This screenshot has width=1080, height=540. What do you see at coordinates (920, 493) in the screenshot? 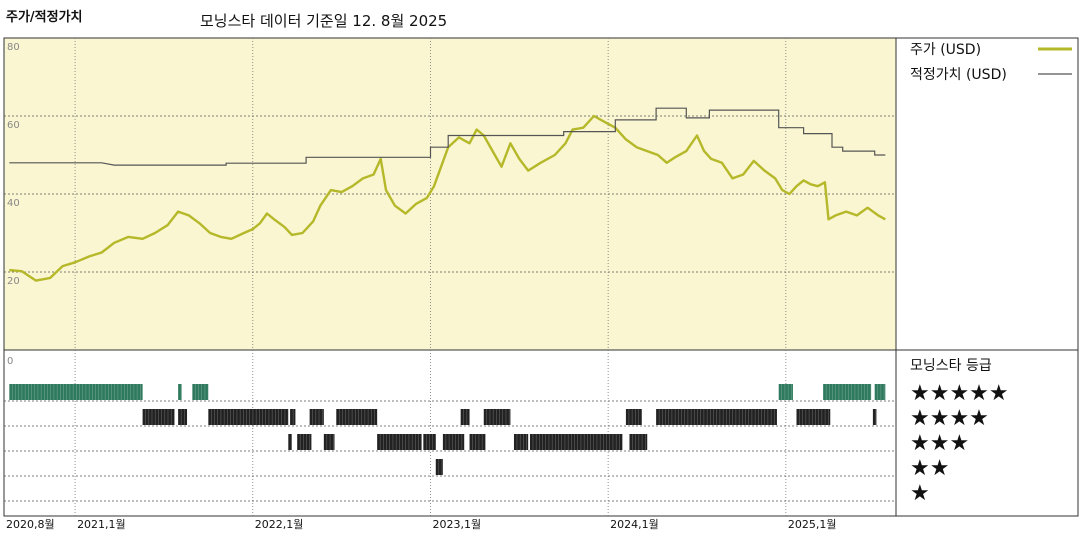
I see `rating-1-star: ★` at bounding box center [920, 493].